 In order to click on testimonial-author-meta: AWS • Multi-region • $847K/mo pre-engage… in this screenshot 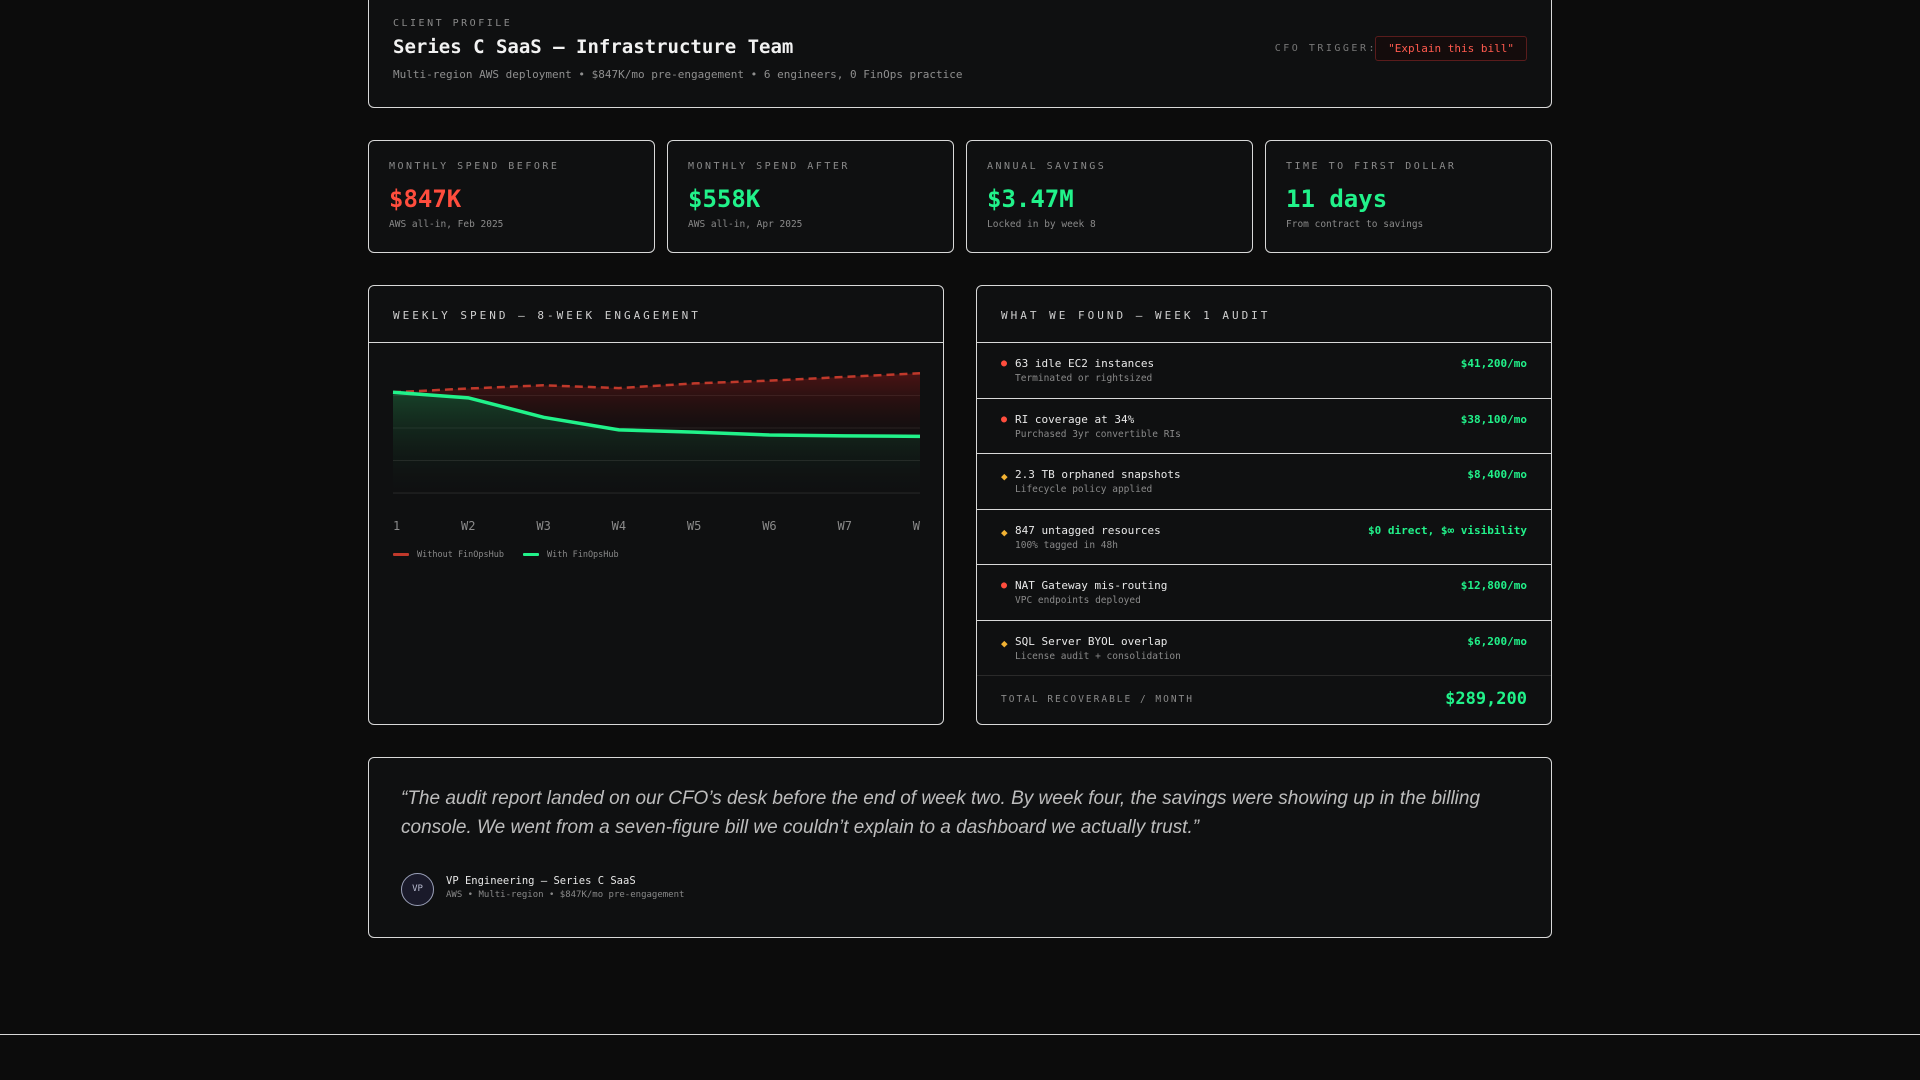, I will do `click(565, 895)`.